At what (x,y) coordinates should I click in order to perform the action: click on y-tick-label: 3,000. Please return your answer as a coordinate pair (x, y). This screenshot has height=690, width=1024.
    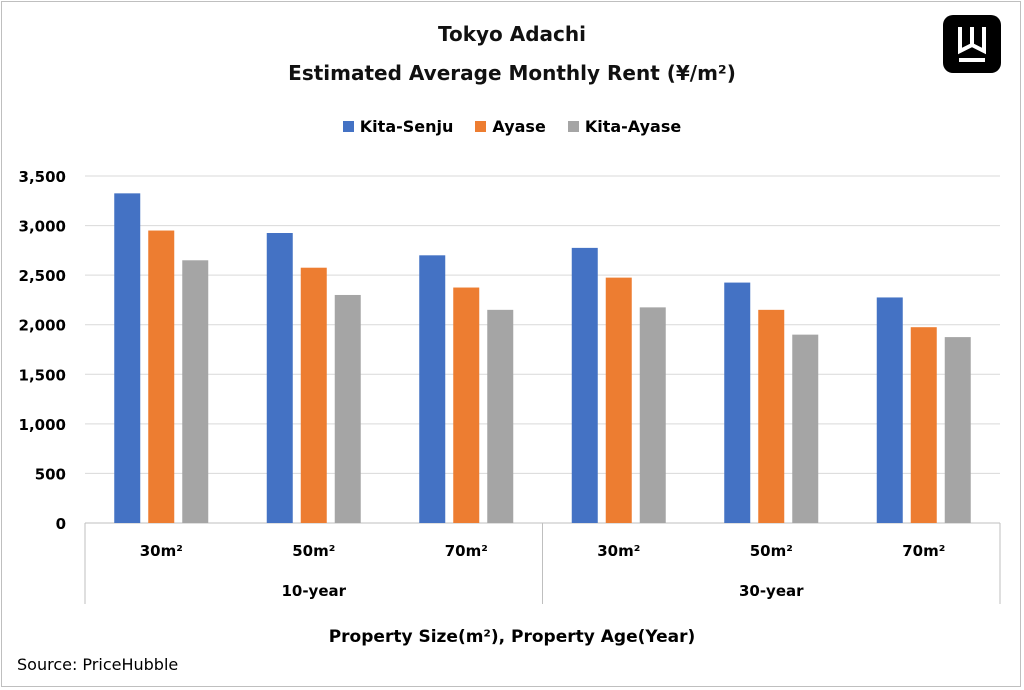
    Looking at the image, I should click on (42, 227).